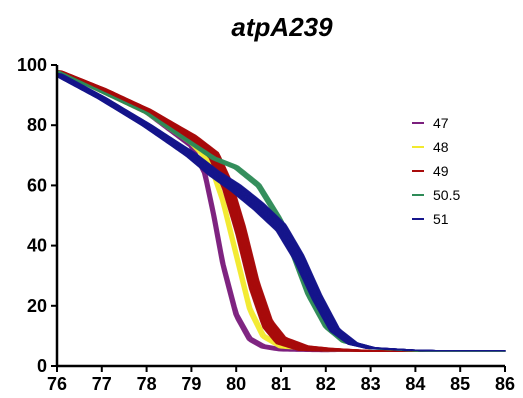 The height and width of the screenshot is (398, 523). What do you see at coordinates (147, 384) in the screenshot?
I see `x-tick-label: 78` at bounding box center [147, 384].